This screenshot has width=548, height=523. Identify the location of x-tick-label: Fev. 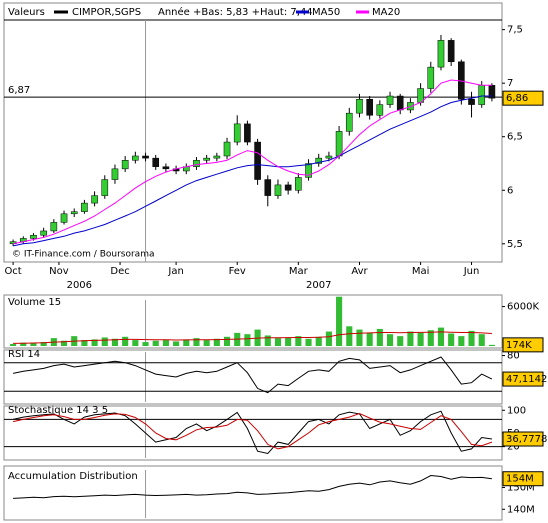
(237, 271).